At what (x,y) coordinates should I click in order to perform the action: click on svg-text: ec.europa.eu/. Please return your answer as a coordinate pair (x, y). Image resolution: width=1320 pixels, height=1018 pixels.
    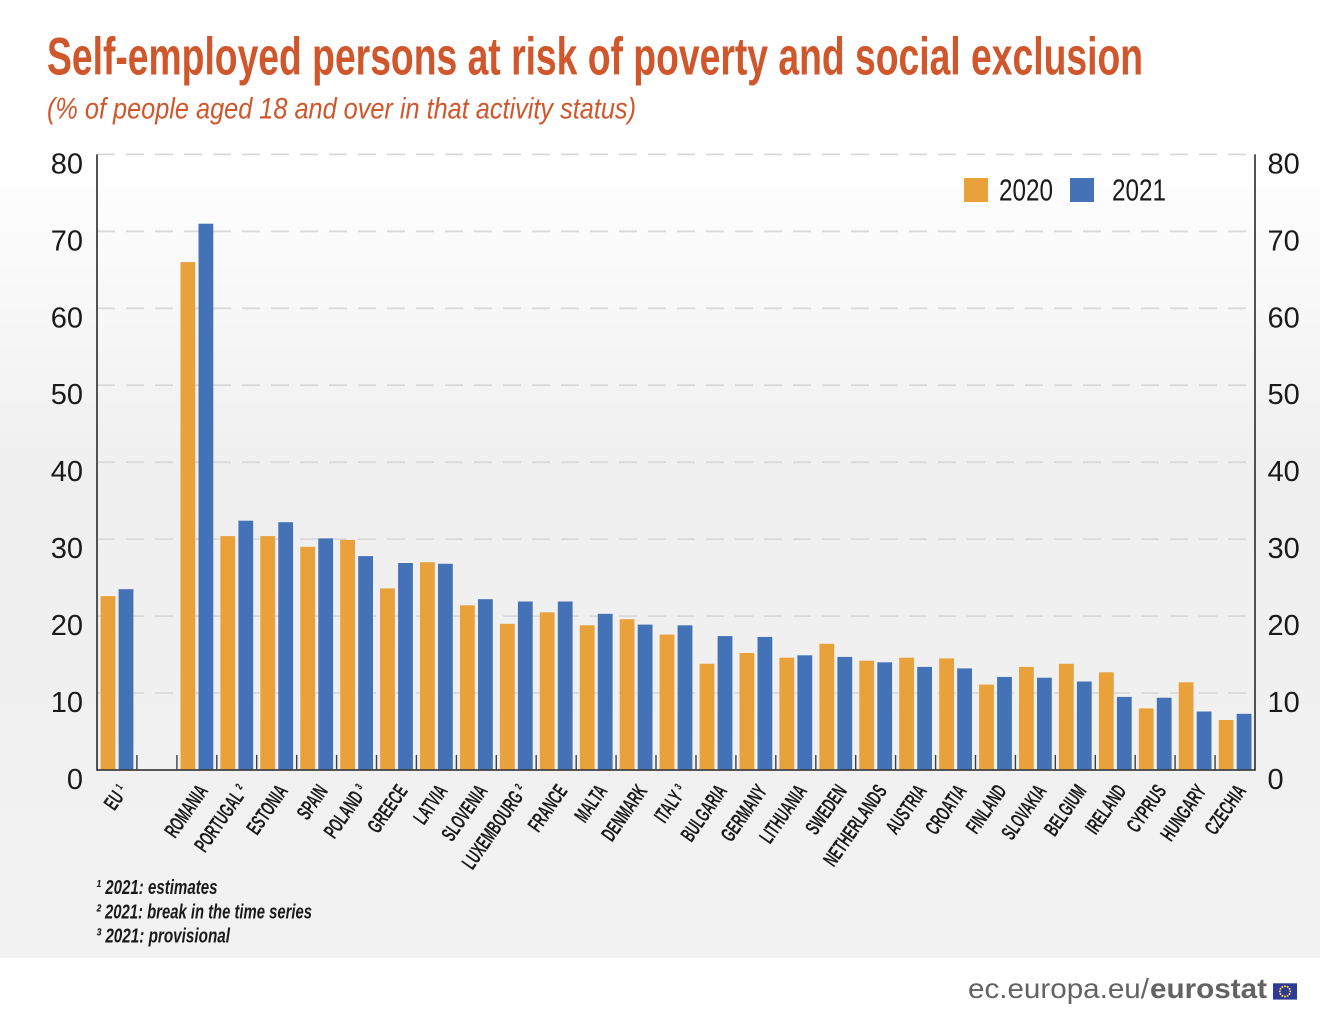
    Looking at the image, I should click on (1058, 988).